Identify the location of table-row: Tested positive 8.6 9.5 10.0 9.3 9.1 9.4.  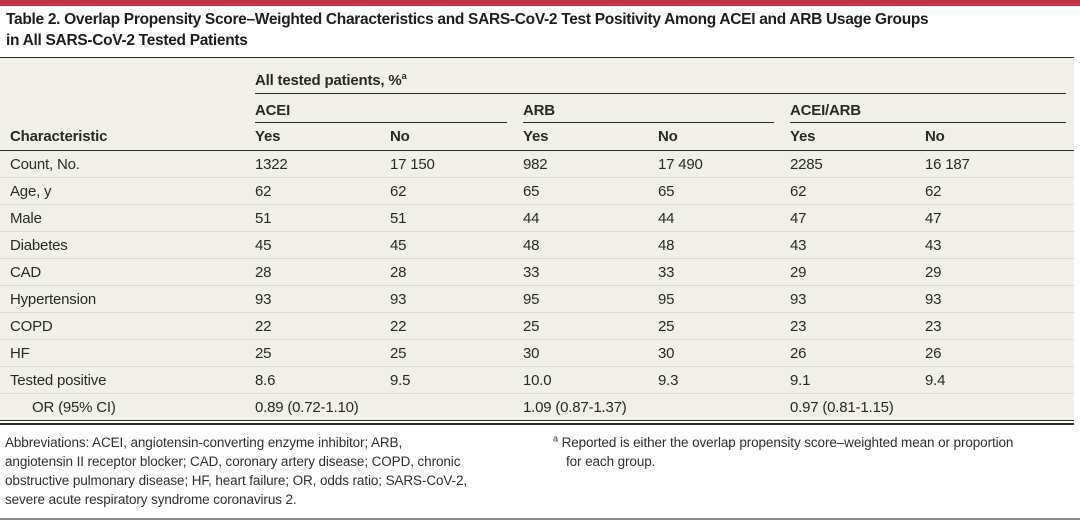
(537, 380).